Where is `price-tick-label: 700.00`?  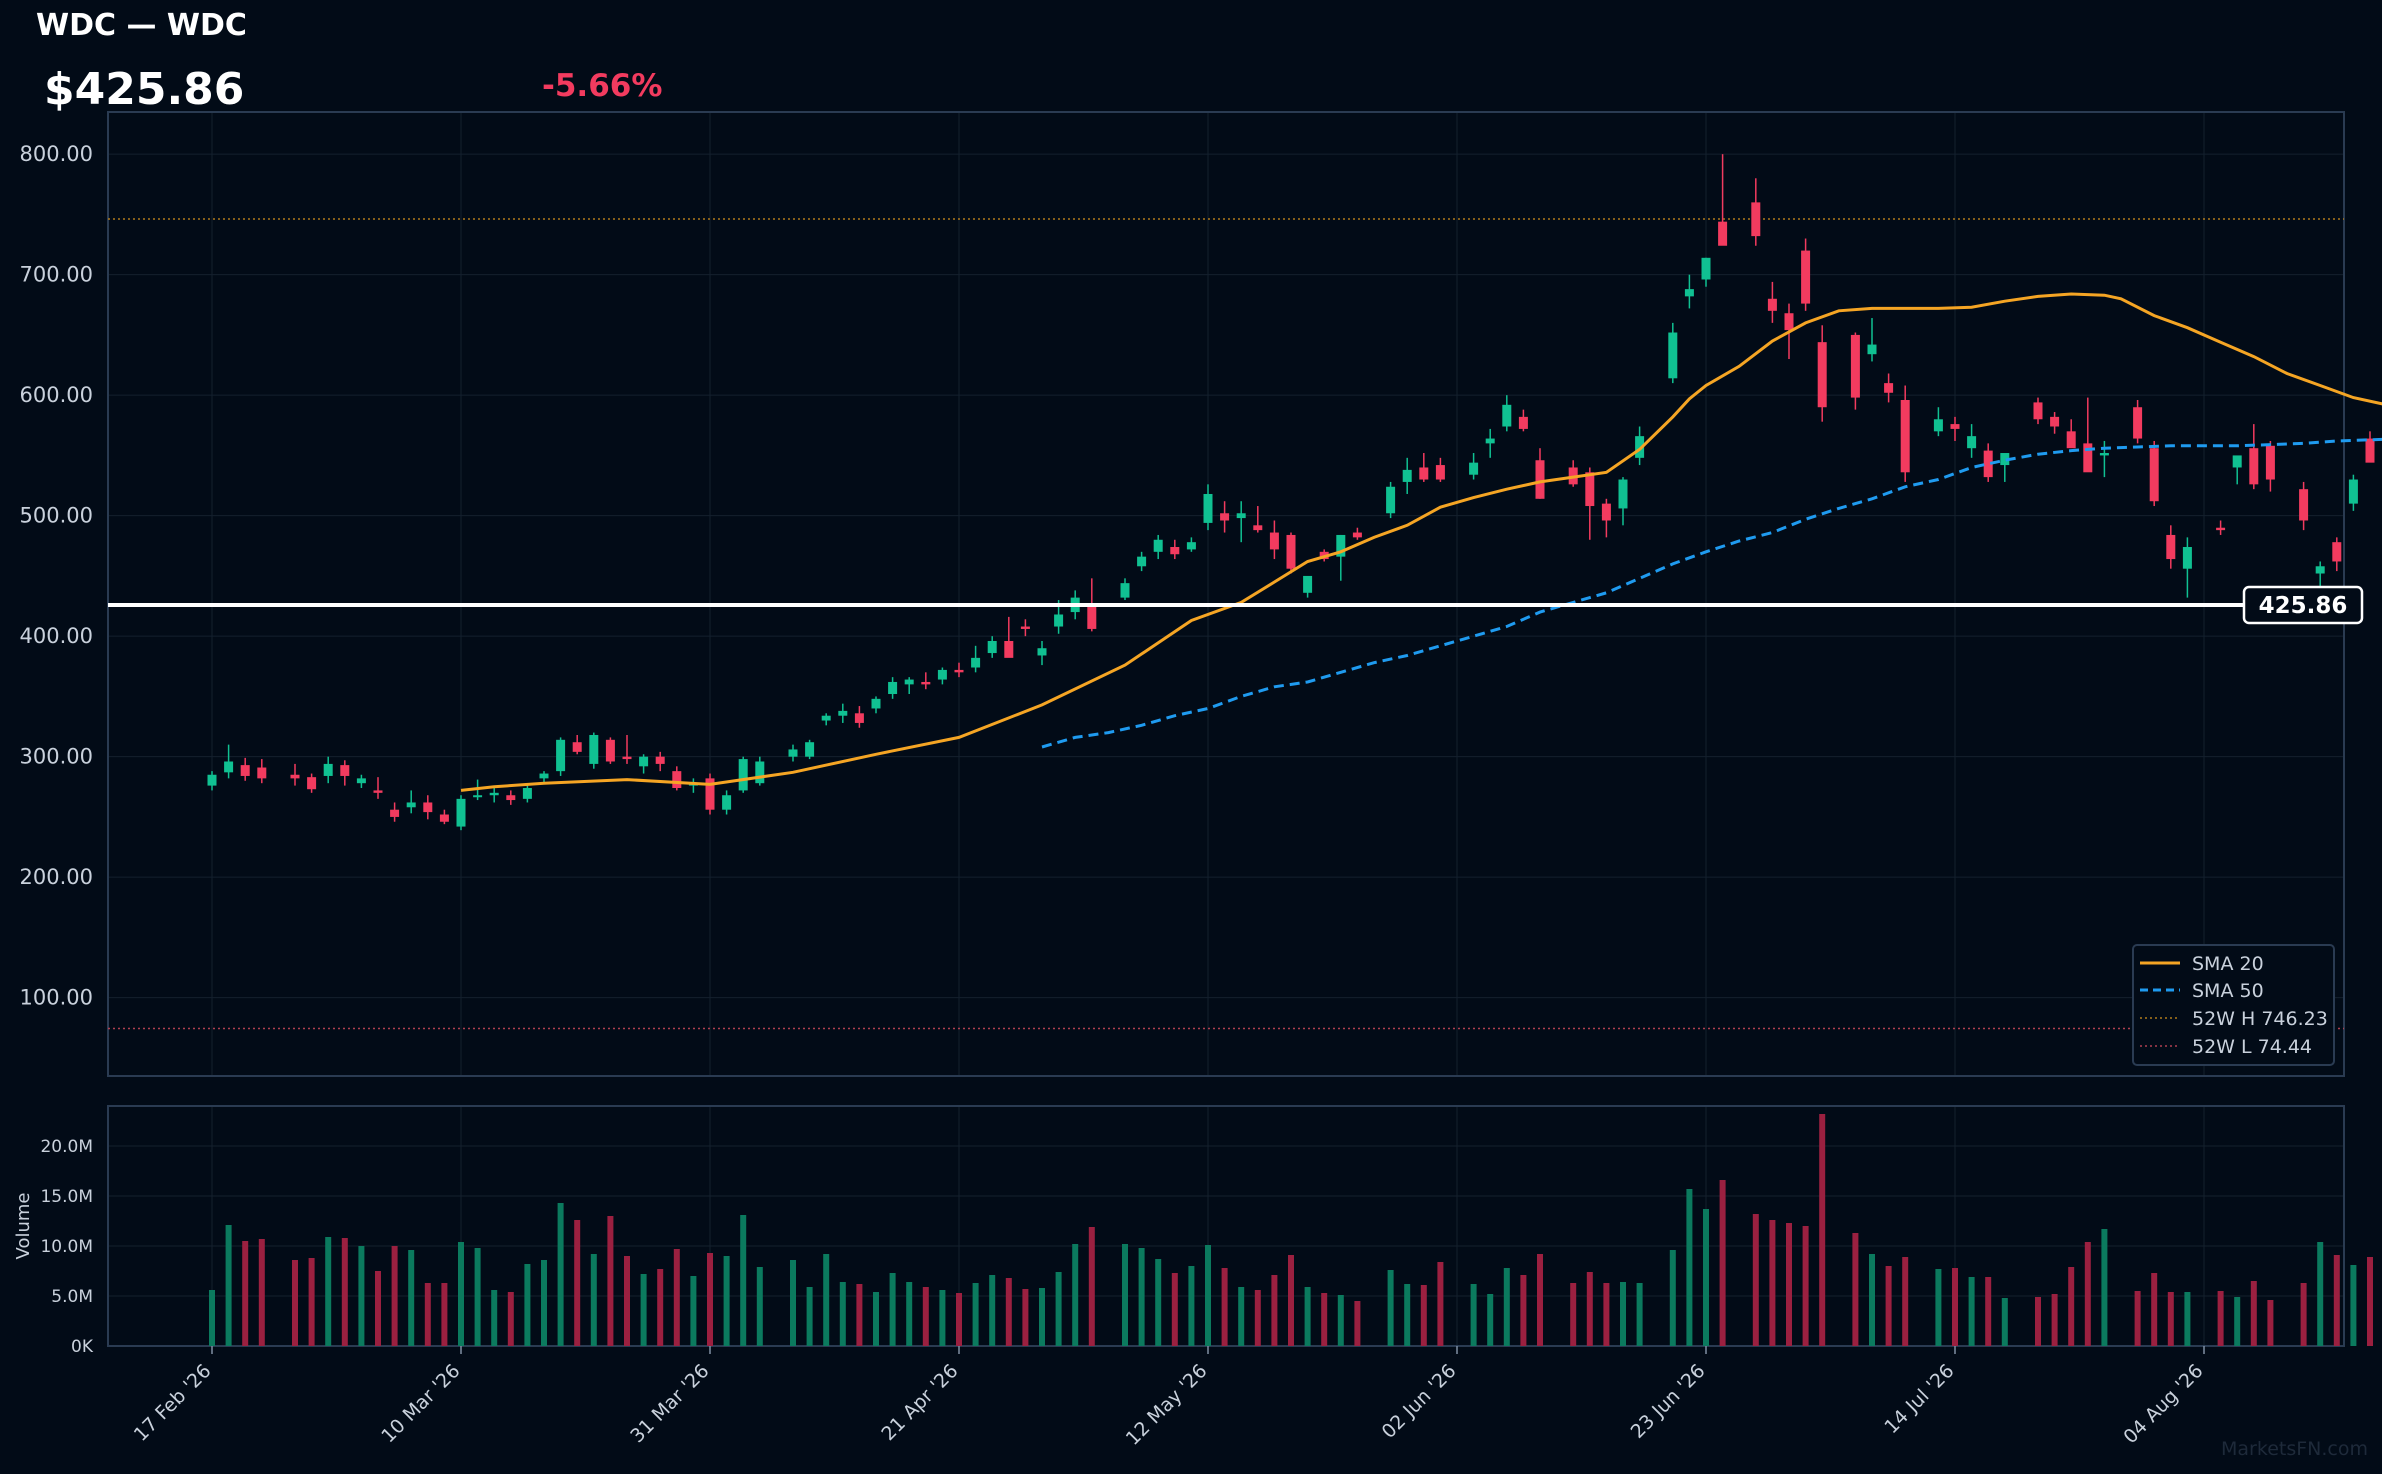
price-tick-label: 700.00 is located at coordinates (56, 275).